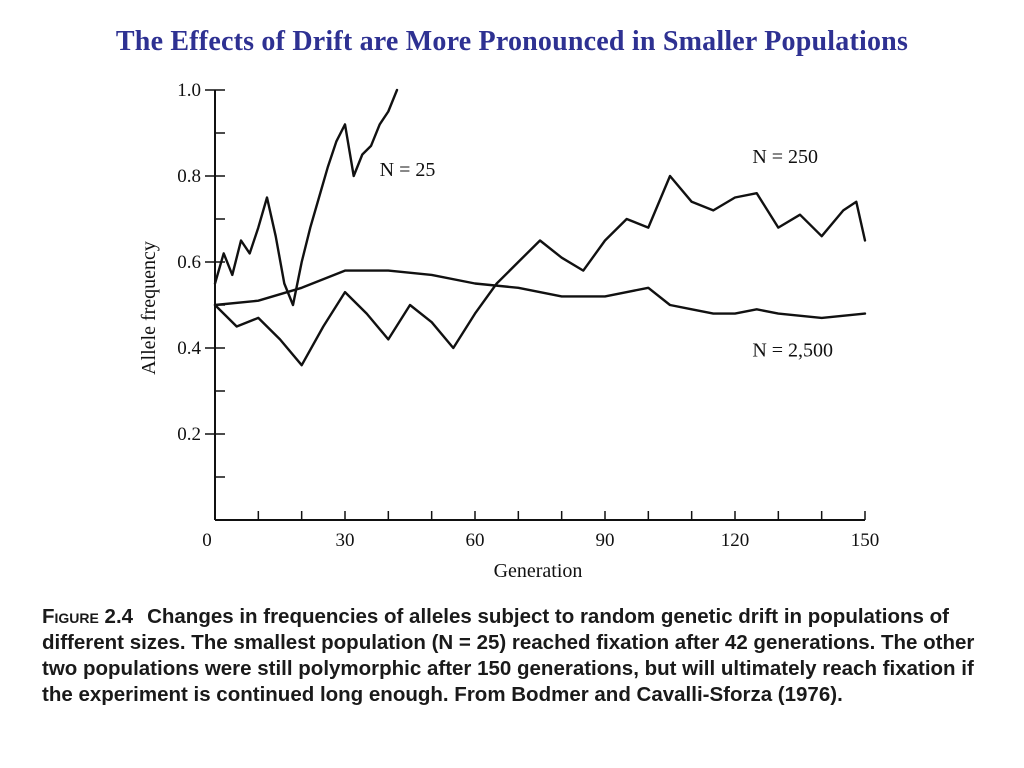 The image size is (1024, 768). I want to click on y-tick-label: 0.4, so click(189, 348).